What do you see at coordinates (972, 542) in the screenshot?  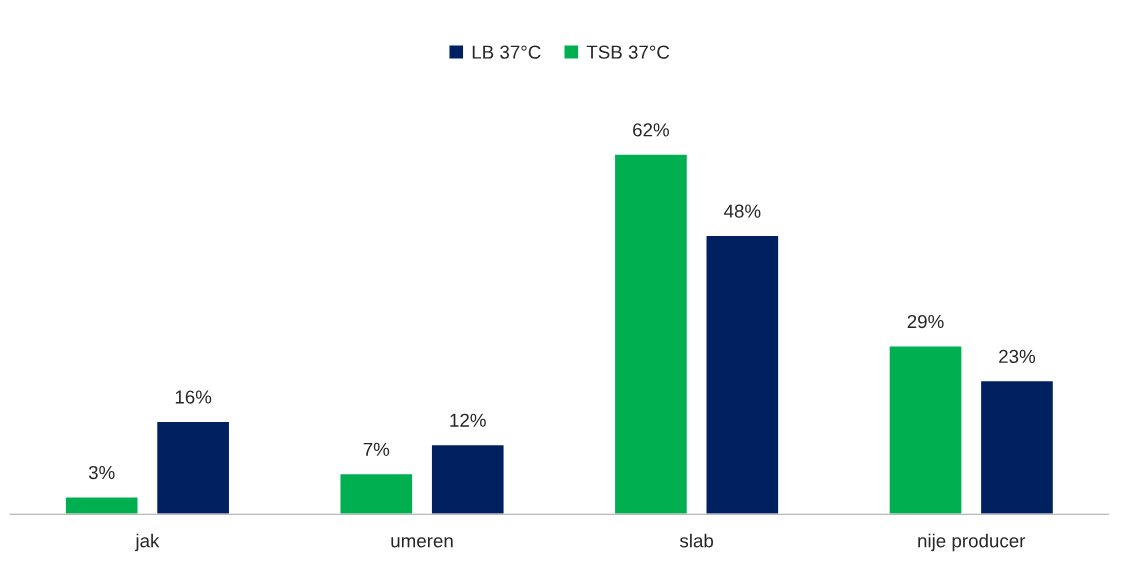 I see `x-tick-label: nije producer` at bounding box center [972, 542].